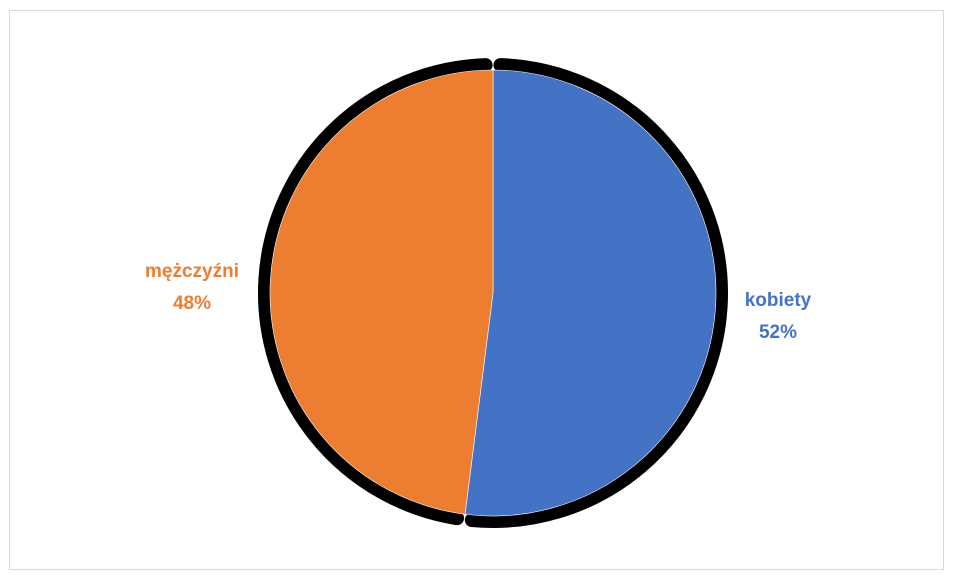 The image size is (954, 579). What do you see at coordinates (778, 332) in the screenshot?
I see `pie-label-percent-0: 52%` at bounding box center [778, 332].